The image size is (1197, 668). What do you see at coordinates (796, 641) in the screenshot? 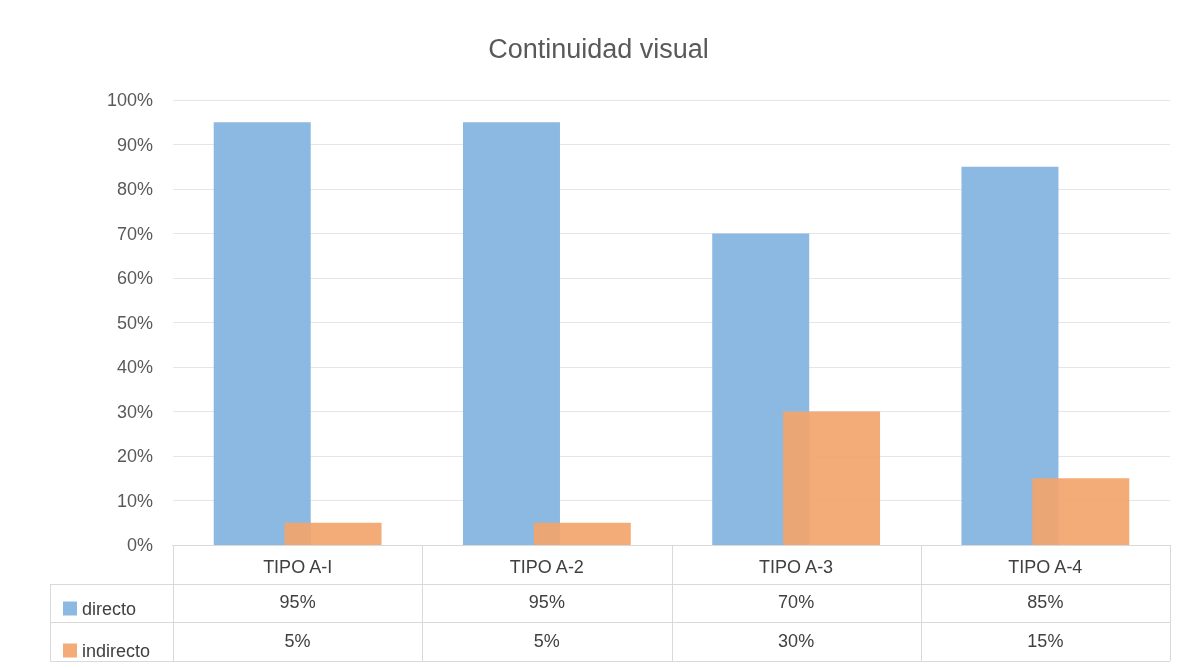
I see `data-label: 30%` at bounding box center [796, 641].